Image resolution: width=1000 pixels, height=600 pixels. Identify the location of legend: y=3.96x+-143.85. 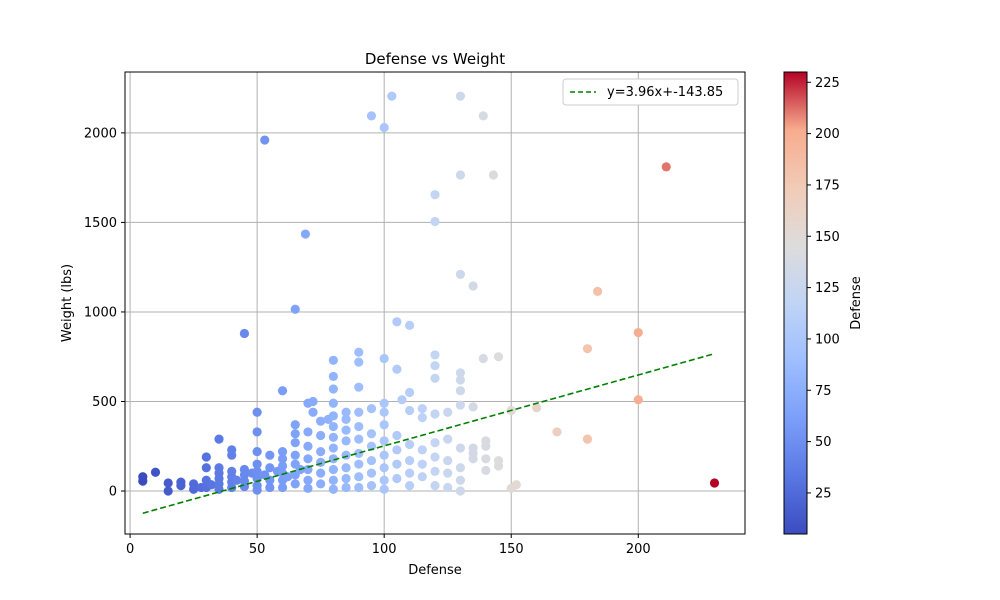
(650, 92).